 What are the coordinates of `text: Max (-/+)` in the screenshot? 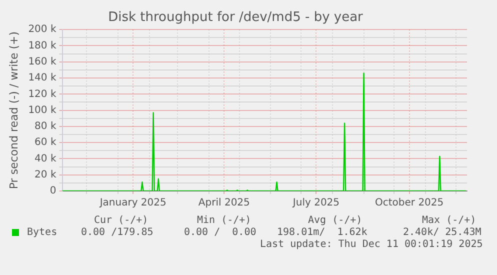 It's located at (449, 220).